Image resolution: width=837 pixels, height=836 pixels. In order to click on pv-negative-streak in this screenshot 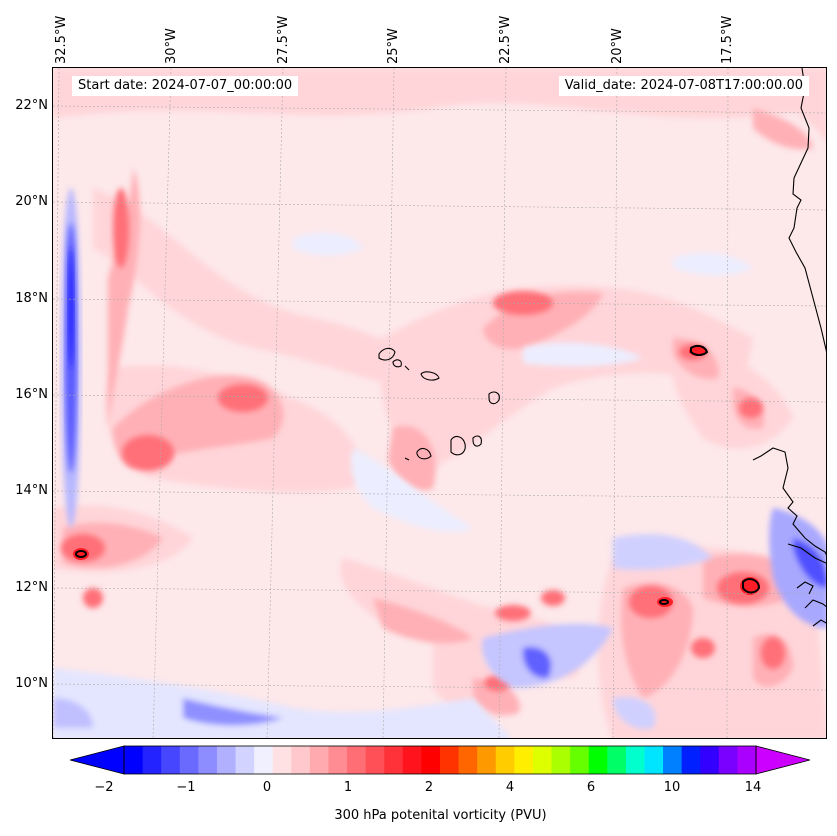, I will do `click(71, 358)`.